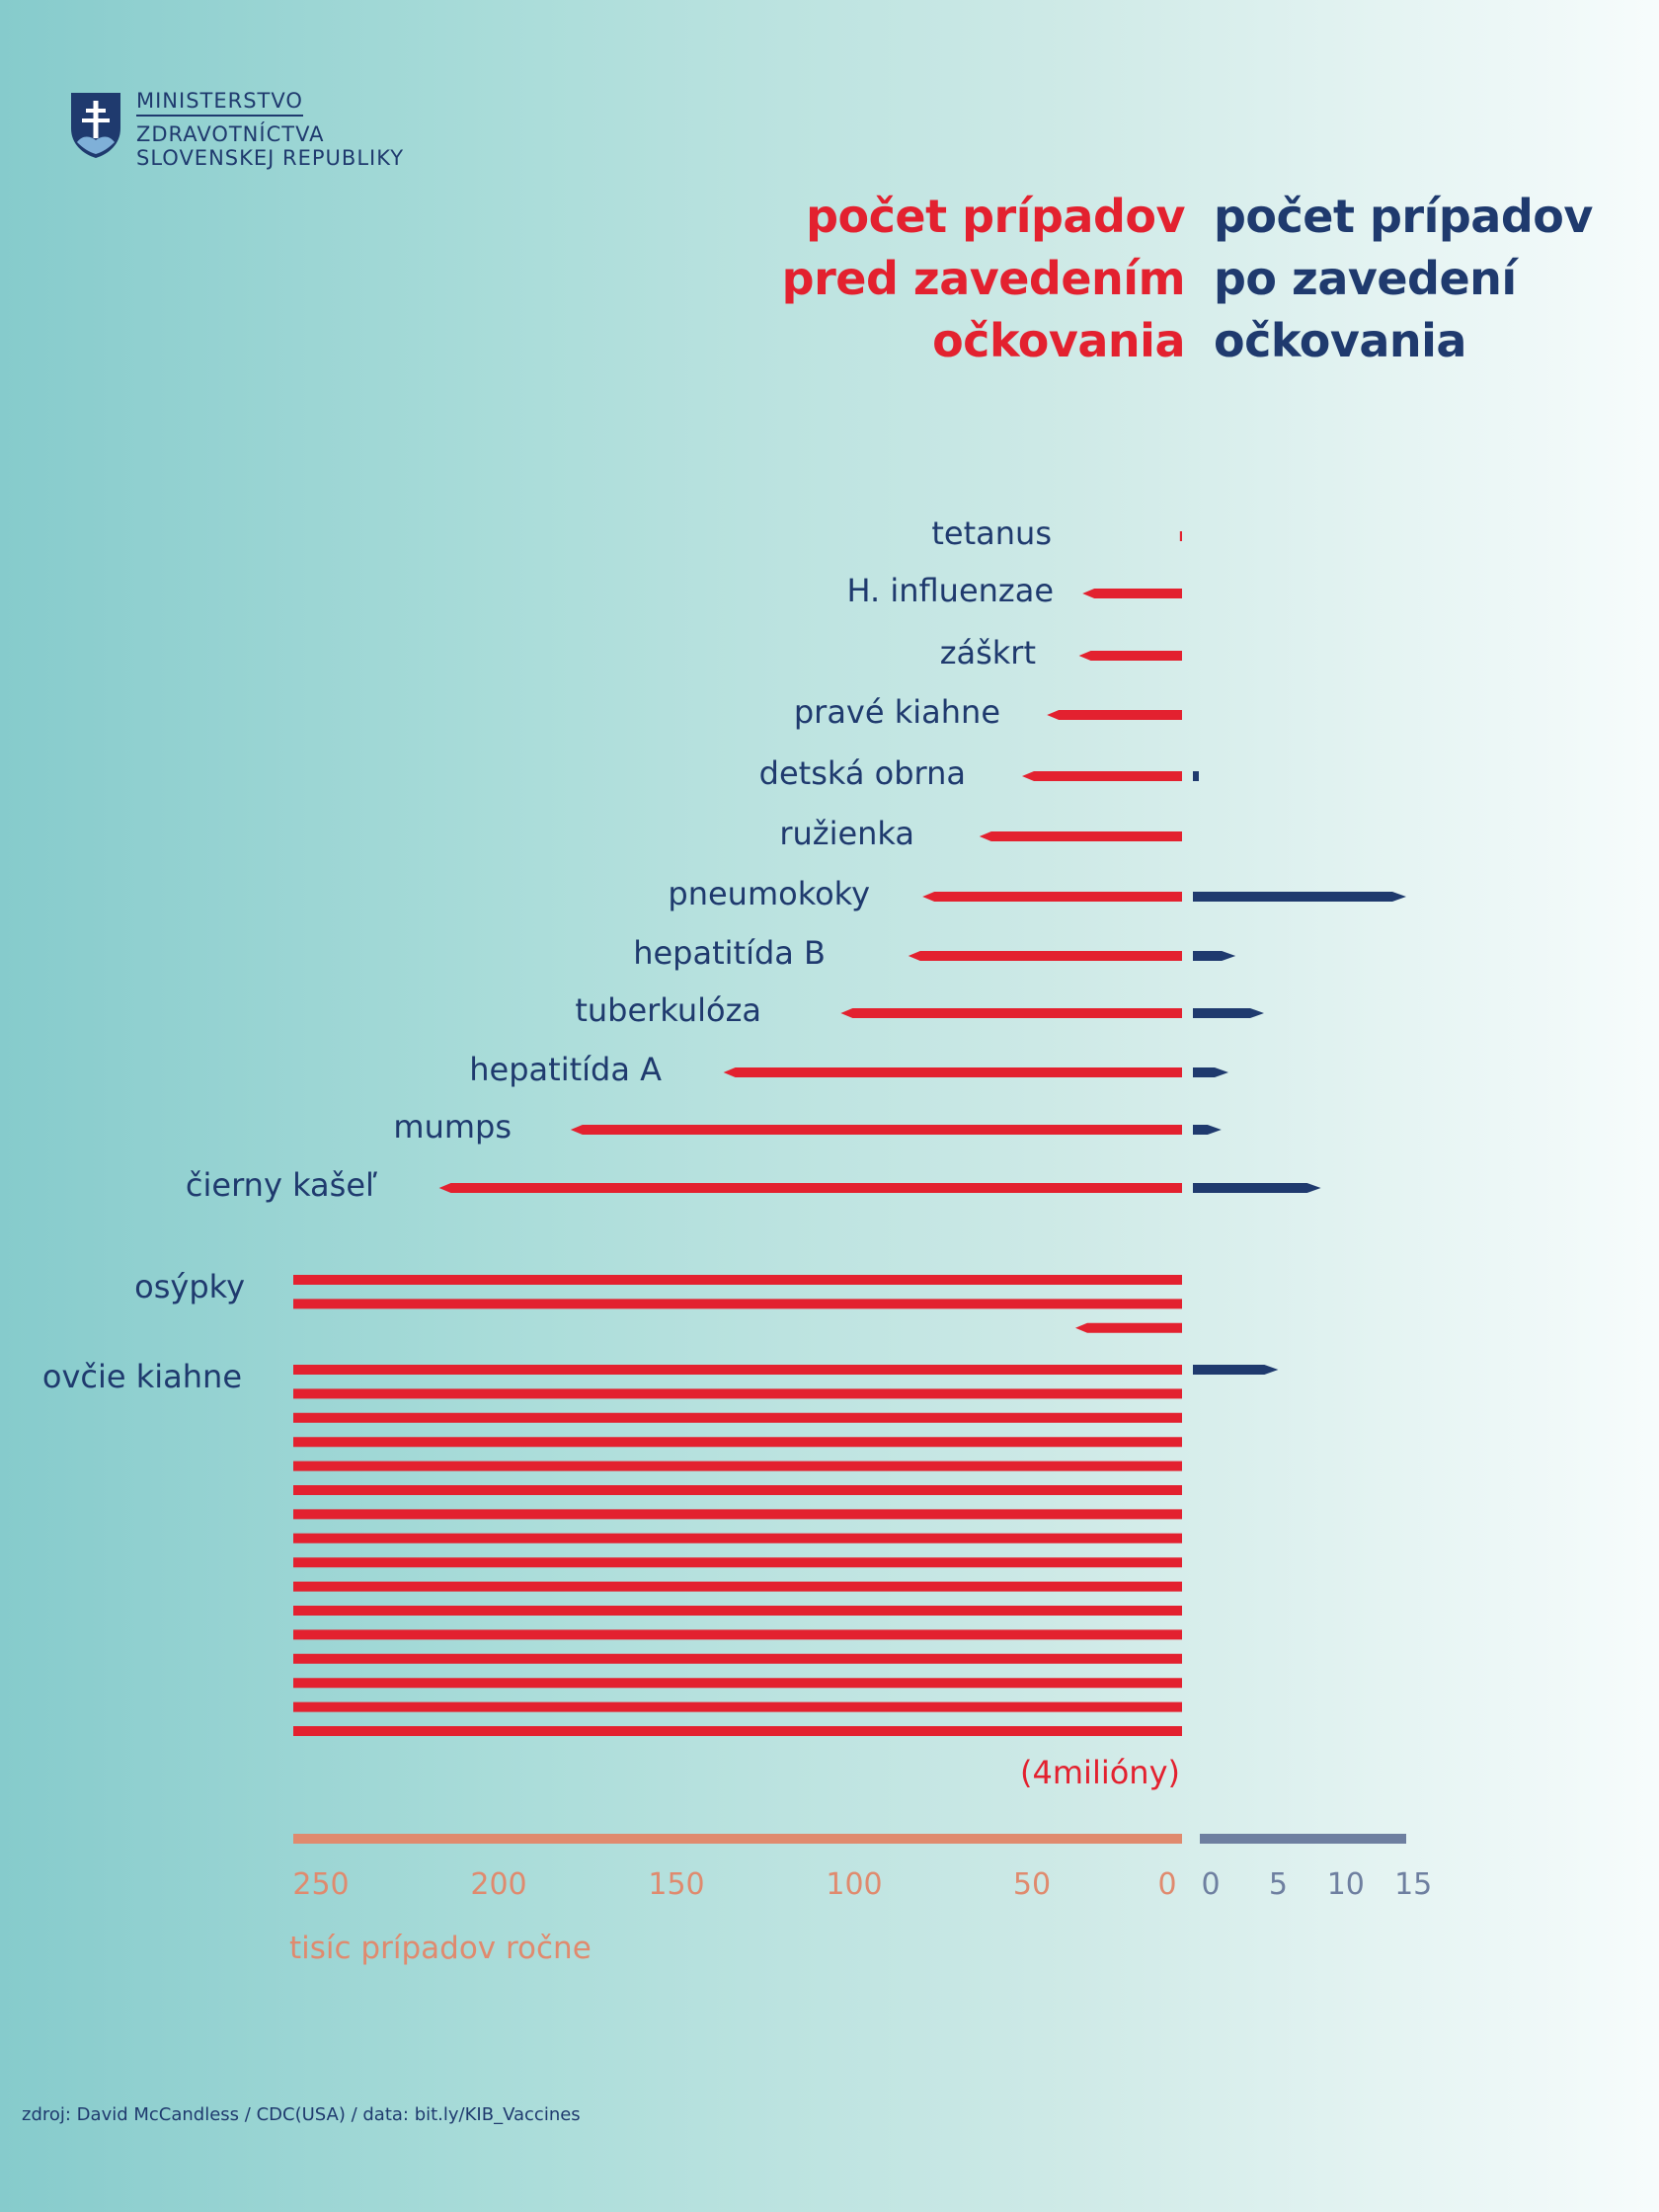 The height and width of the screenshot is (2212, 1659). Describe the element at coordinates (988, 653) in the screenshot. I see `disease-label: záškrt` at that location.